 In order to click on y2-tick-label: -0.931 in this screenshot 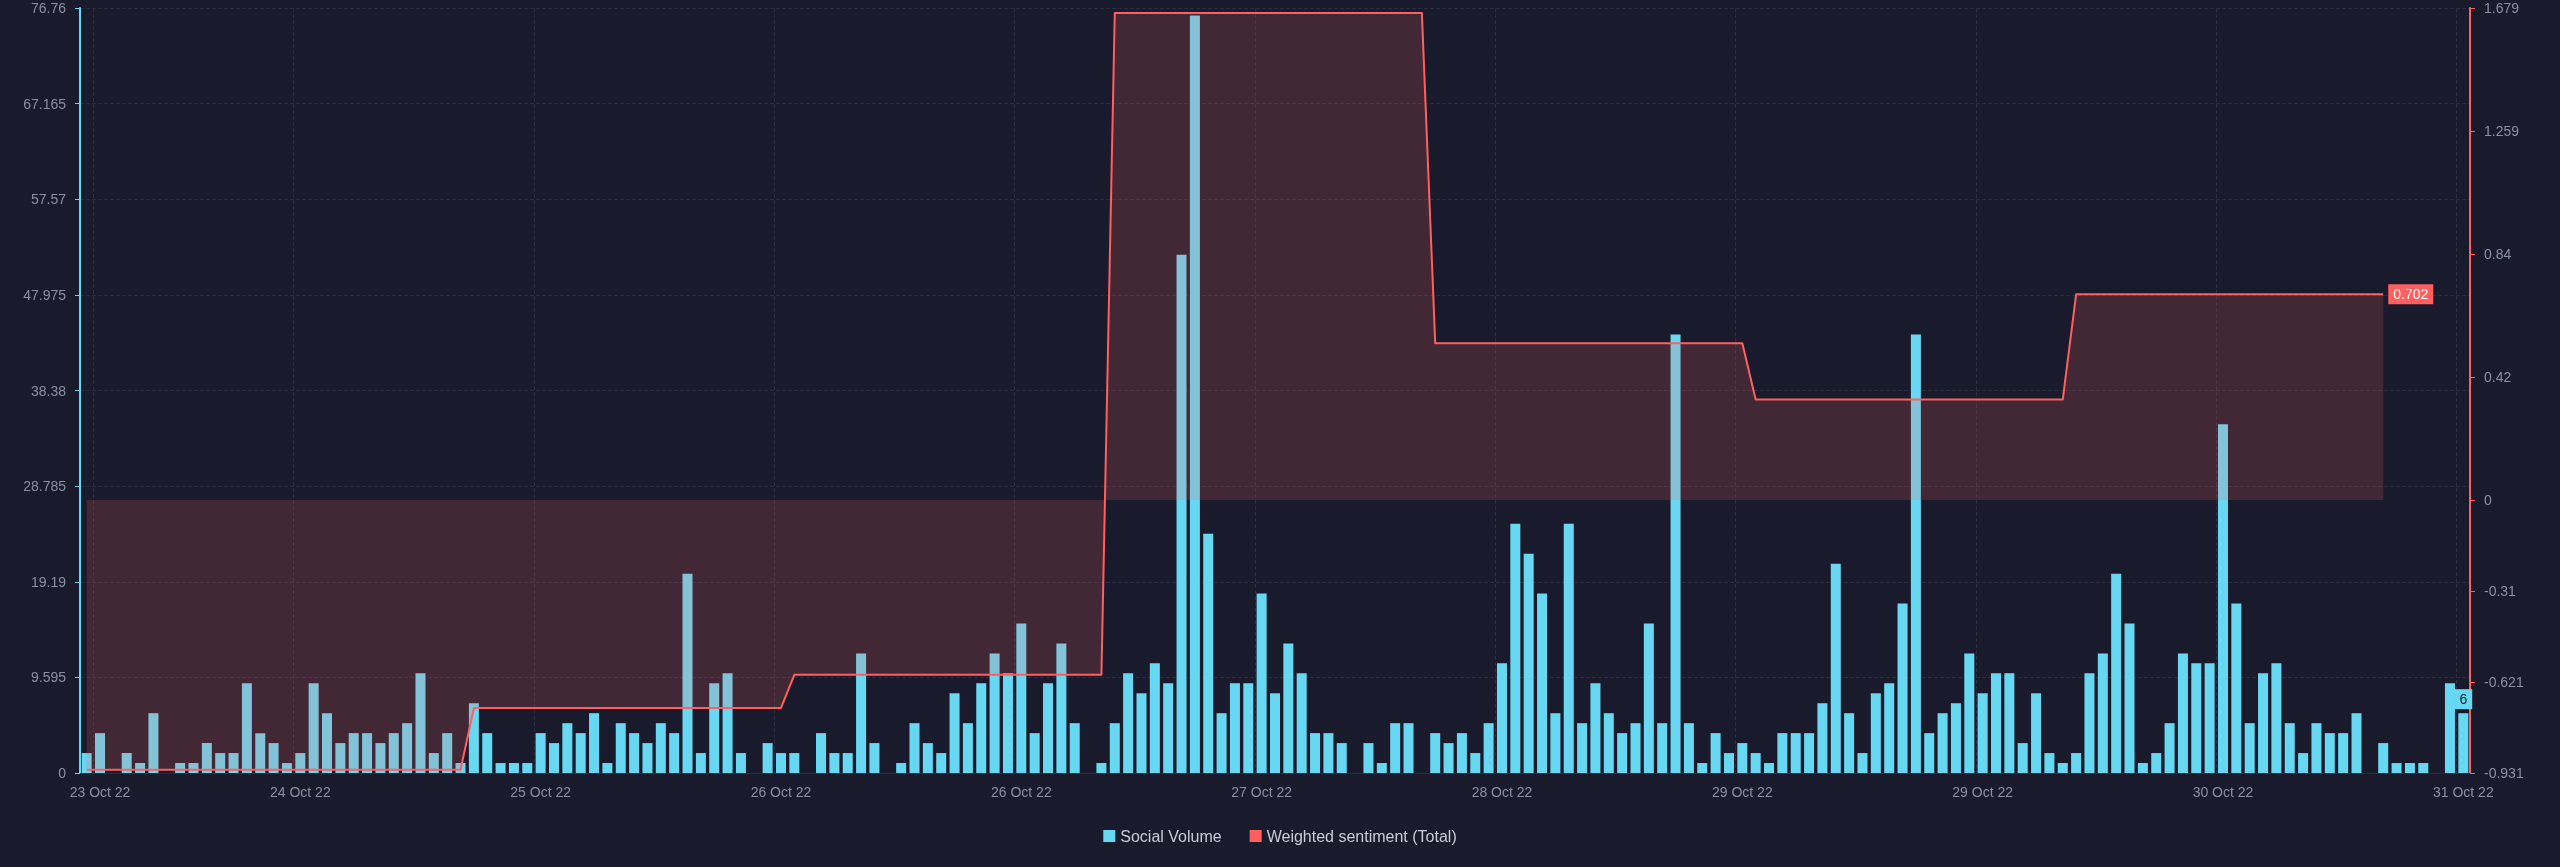, I will do `click(2504, 773)`.